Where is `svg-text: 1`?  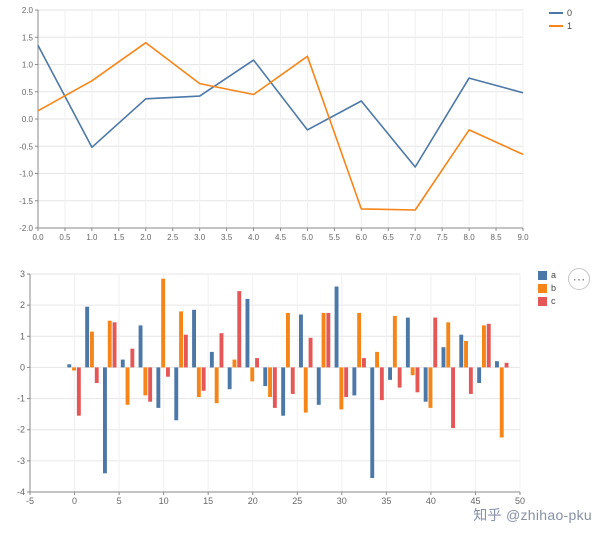 svg-text: 1 is located at coordinates (22, 336).